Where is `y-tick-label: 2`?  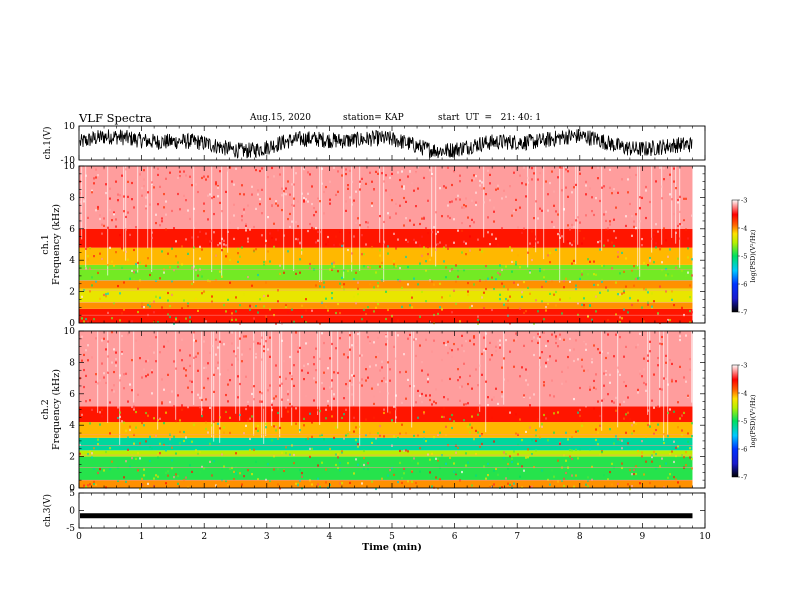
y-tick-label: 2 is located at coordinates (72, 293).